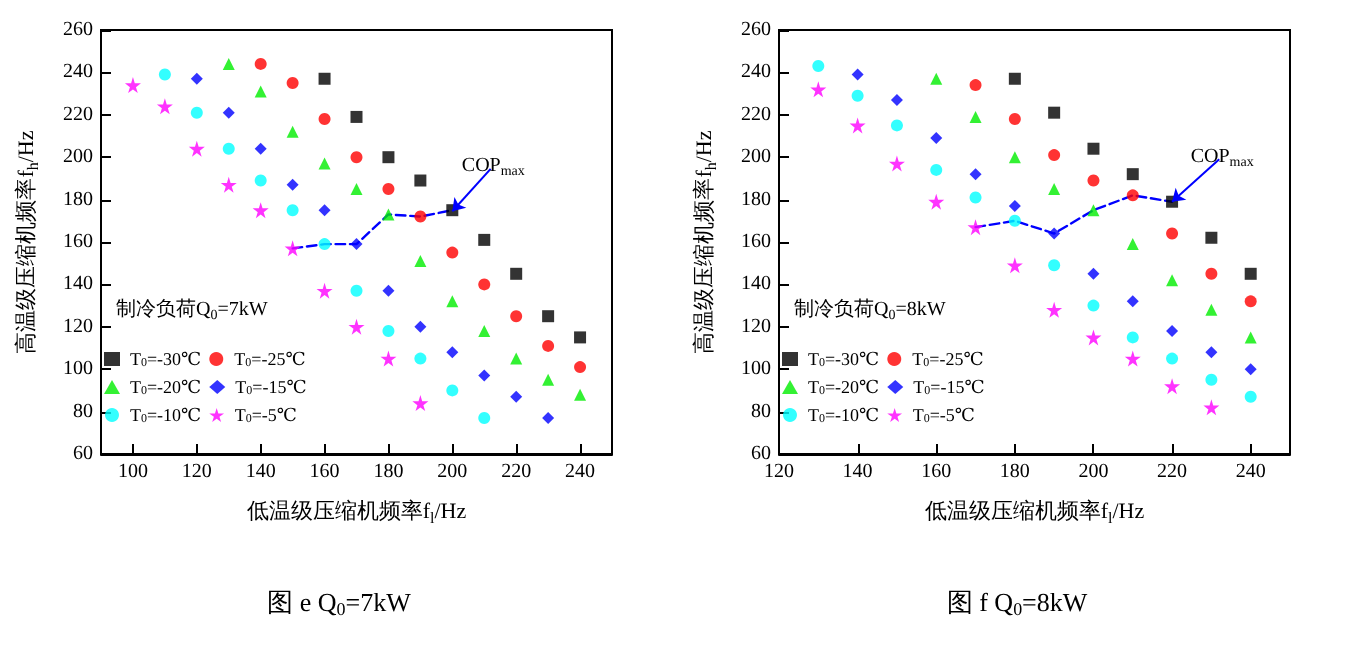 The height and width of the screenshot is (650, 1356). Describe the element at coordinates (196, 472) in the screenshot. I see `x-tick-label: 120` at that location.